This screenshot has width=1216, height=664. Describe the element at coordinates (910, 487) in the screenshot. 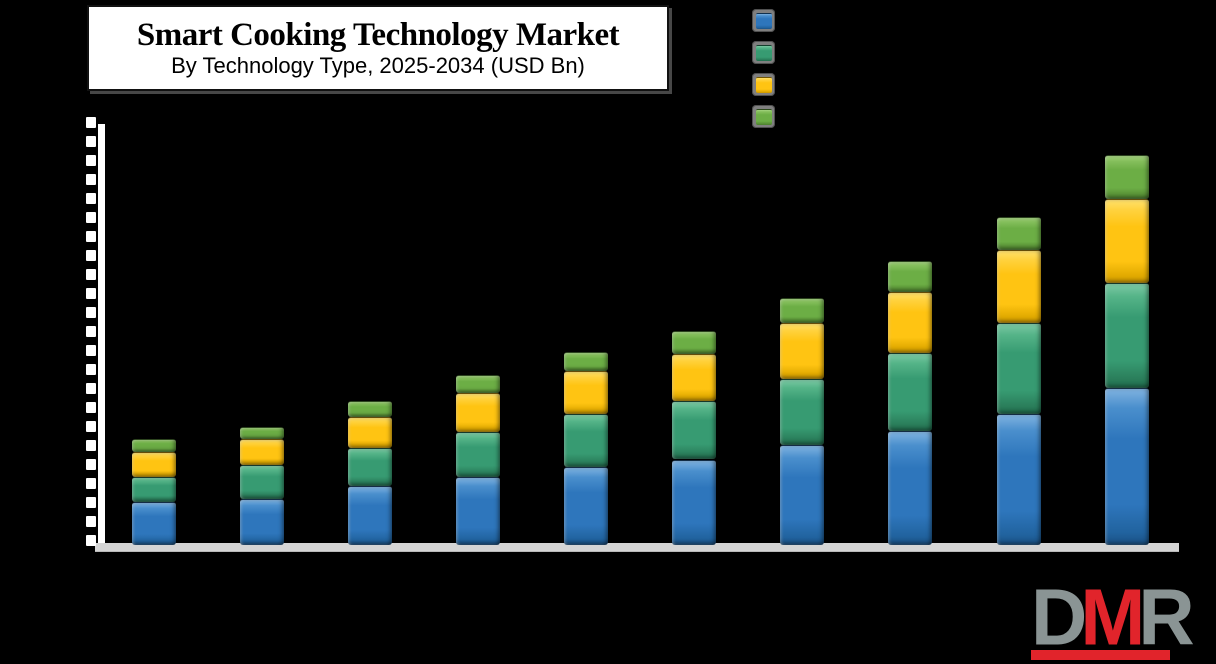

I see `bar-2032-segment-series-1-blue` at that location.